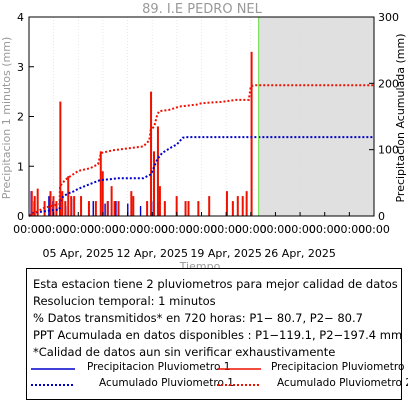 The width and height of the screenshot is (408, 404). I want to click on x-axis-label: Tiempo, so click(200, 264).